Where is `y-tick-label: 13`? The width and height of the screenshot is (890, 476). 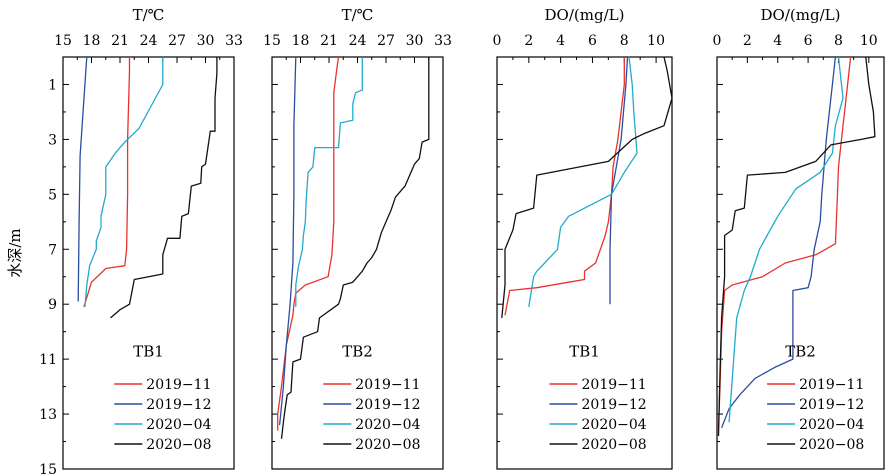 y-tick-label: 13 is located at coordinates (48, 415).